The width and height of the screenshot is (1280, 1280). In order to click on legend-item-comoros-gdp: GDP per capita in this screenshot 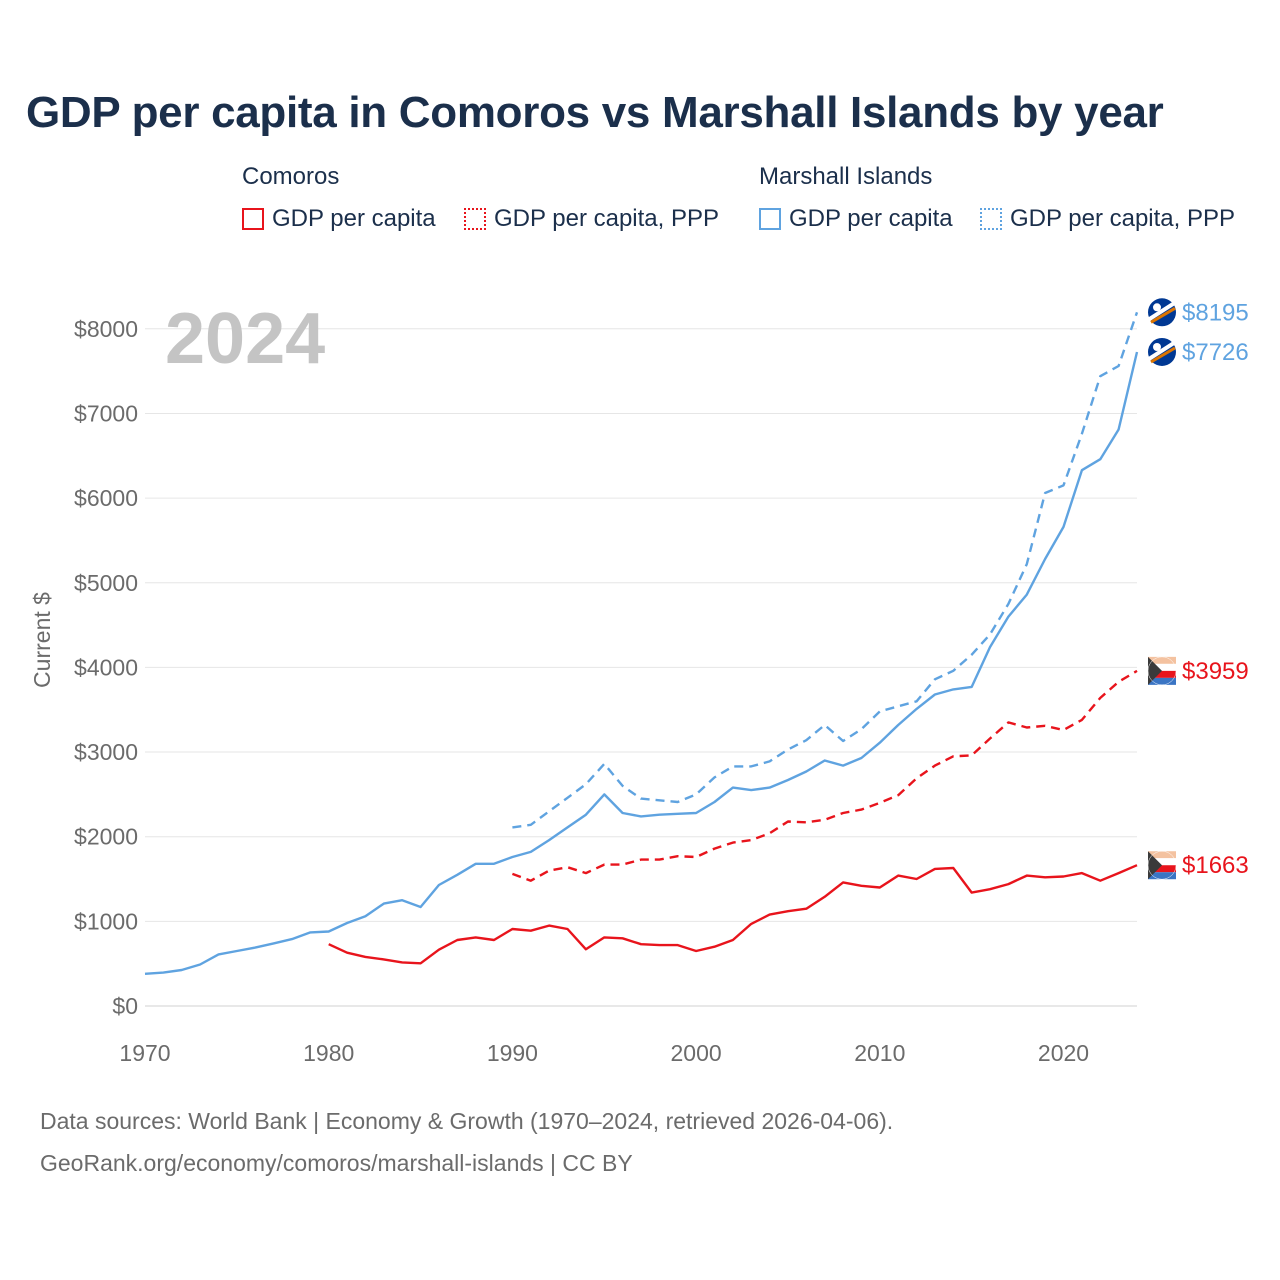, I will do `click(339, 219)`.